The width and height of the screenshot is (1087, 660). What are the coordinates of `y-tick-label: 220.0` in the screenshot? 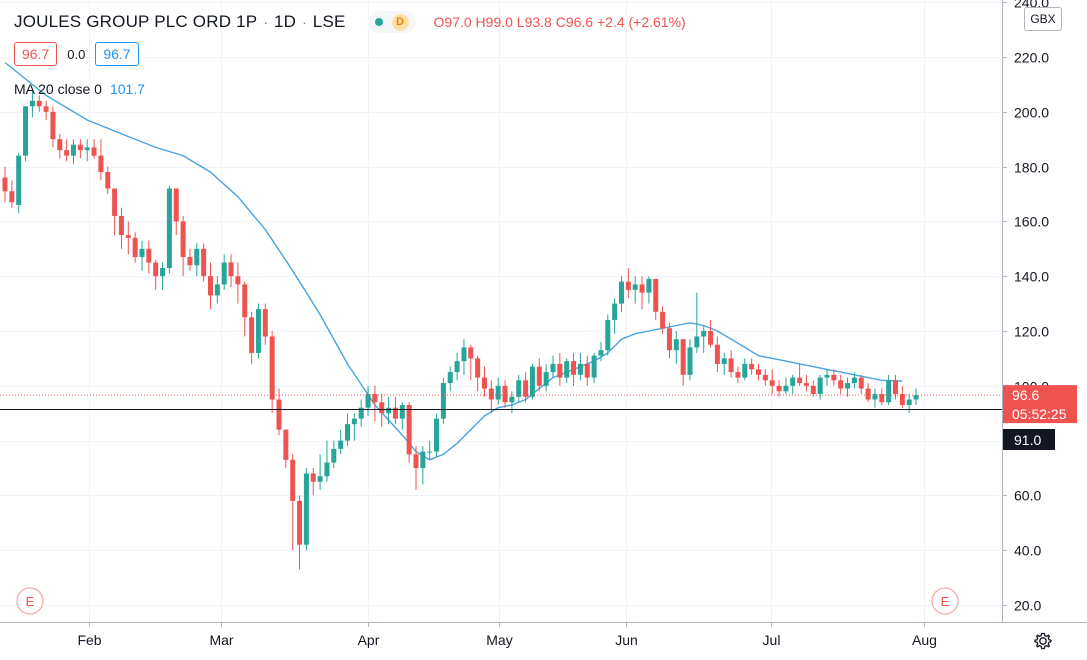 It's located at (1031, 58).